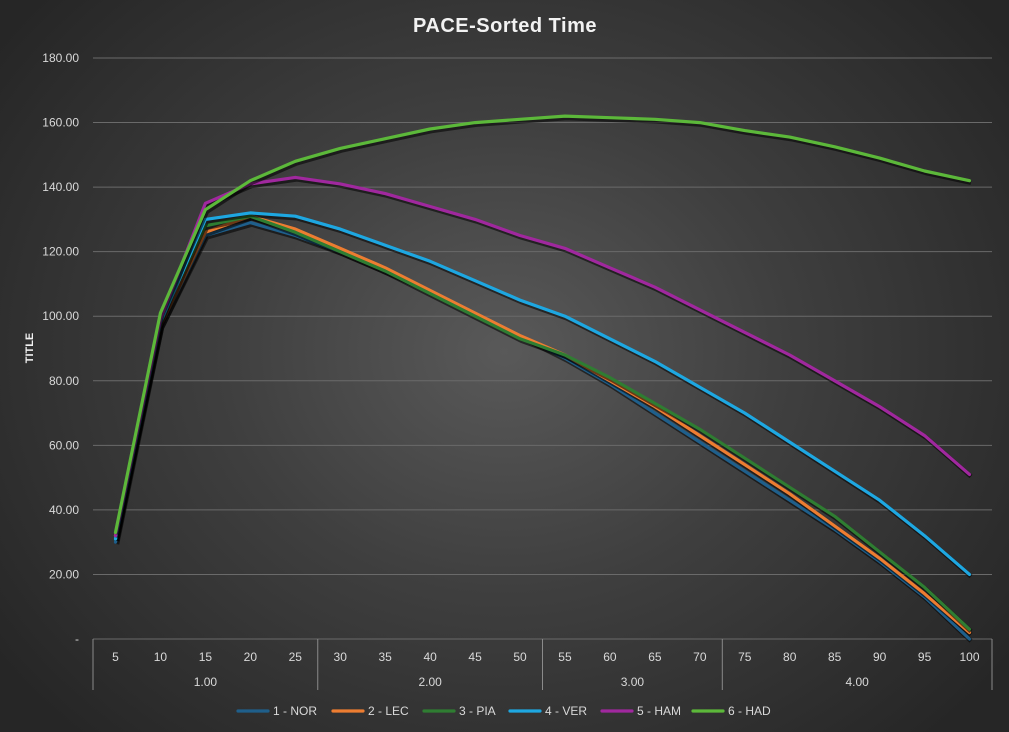  Describe the element at coordinates (341, 657) in the screenshot. I see `x-tick-label: 30` at that location.